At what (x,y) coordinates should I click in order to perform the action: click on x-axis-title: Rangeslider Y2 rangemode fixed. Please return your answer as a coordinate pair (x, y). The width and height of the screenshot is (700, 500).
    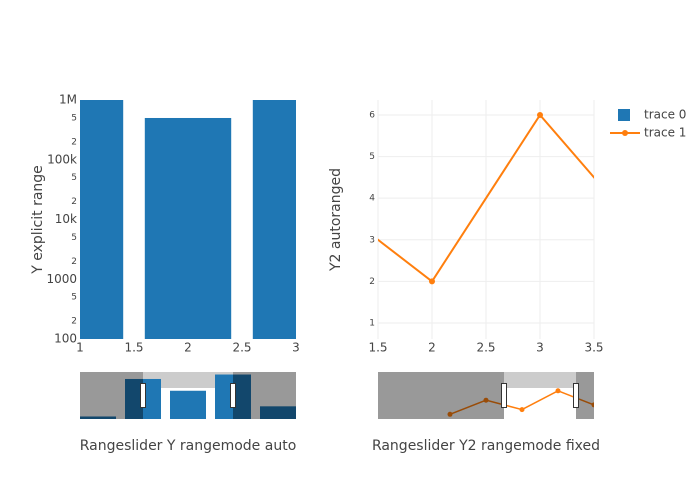
    Looking at the image, I should click on (486, 446).